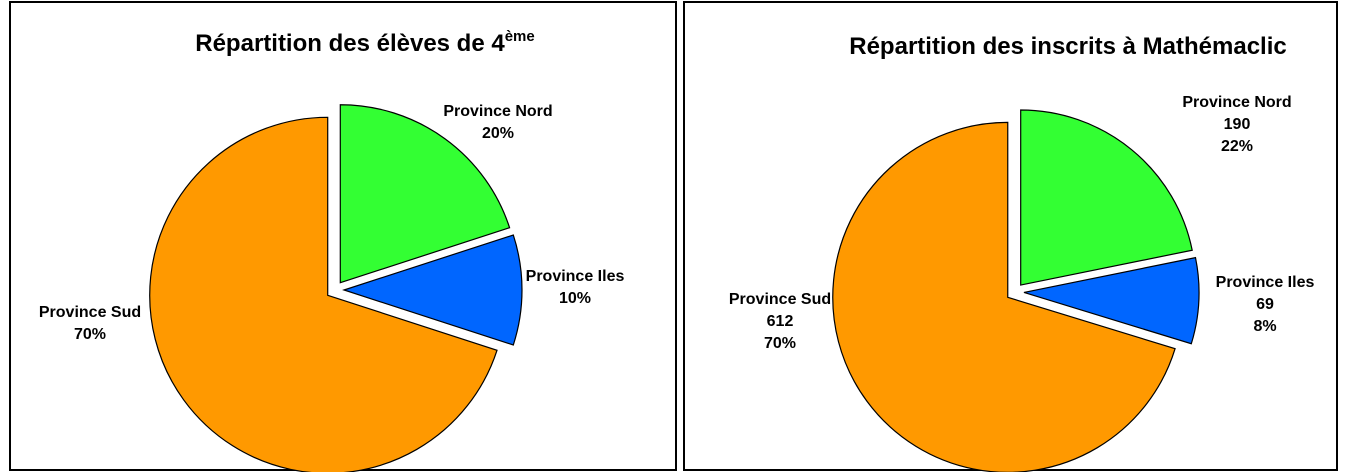 The height and width of the screenshot is (472, 1347). What do you see at coordinates (350, 43) in the screenshot?
I see `title-text: Répartition des élèves de 4` at bounding box center [350, 43].